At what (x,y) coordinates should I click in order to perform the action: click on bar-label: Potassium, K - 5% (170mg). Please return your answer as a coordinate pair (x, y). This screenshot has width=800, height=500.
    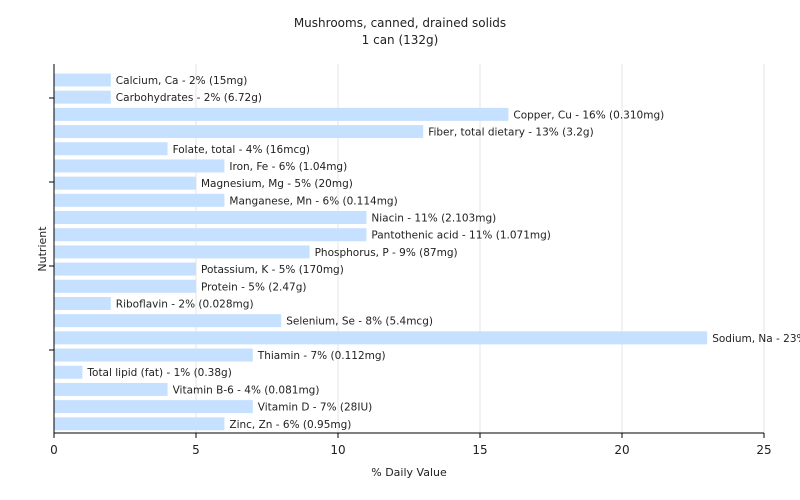
    Looking at the image, I should click on (272, 270).